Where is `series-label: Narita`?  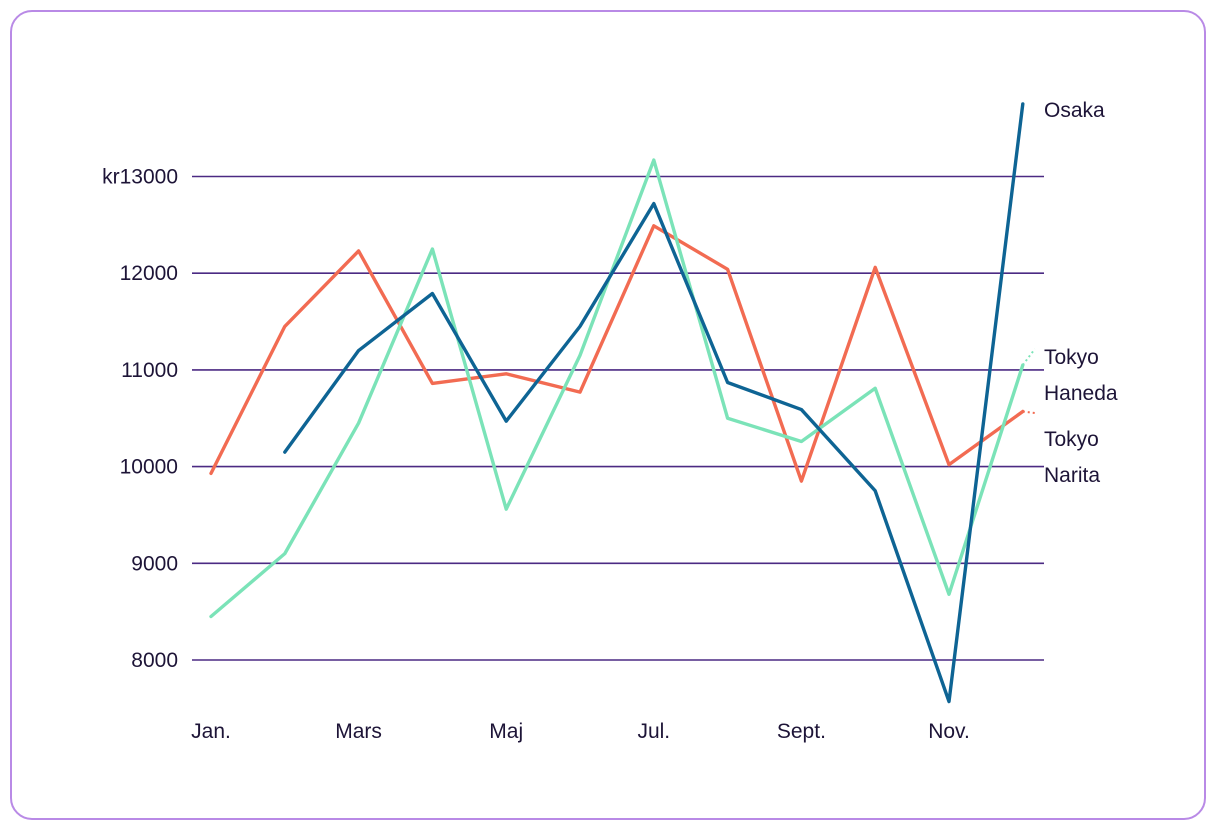
series-label: Narita is located at coordinates (1072, 475).